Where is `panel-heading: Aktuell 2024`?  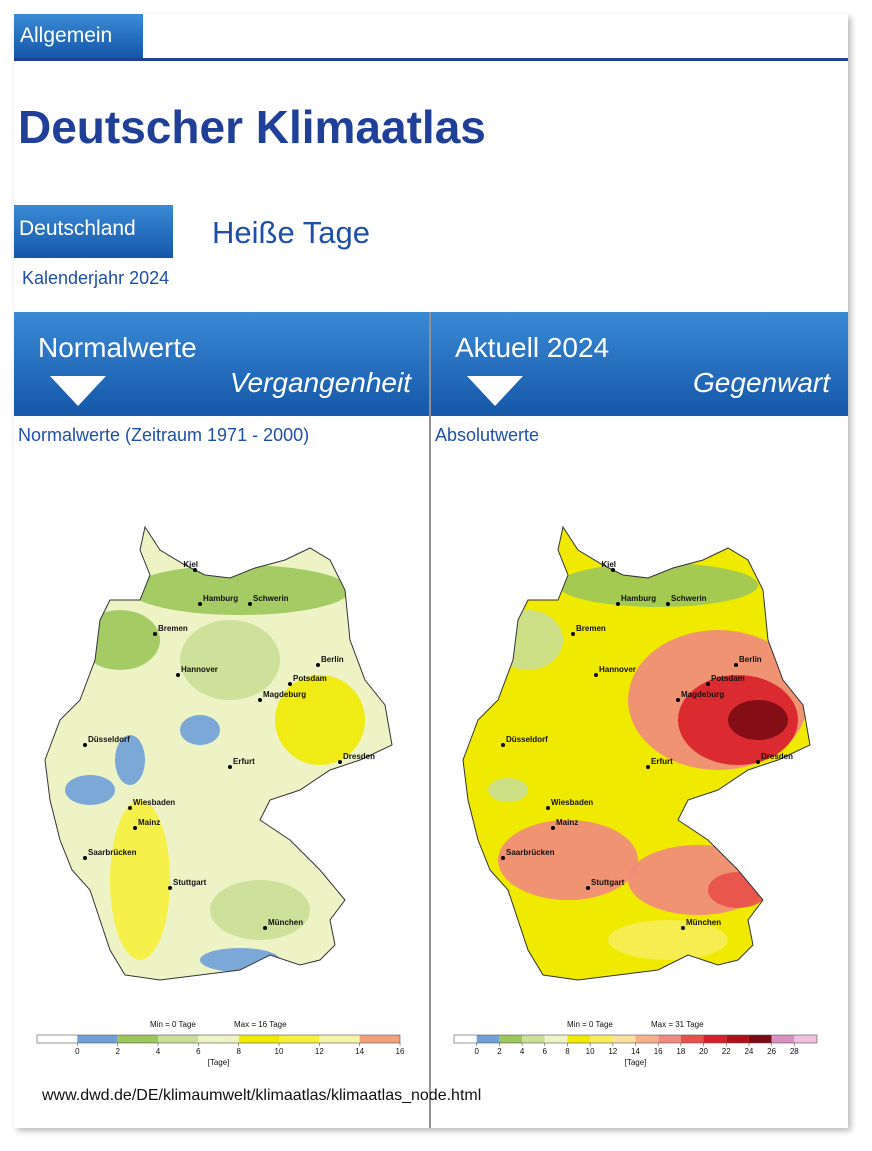 panel-heading: Aktuell 2024 is located at coordinates (532, 347).